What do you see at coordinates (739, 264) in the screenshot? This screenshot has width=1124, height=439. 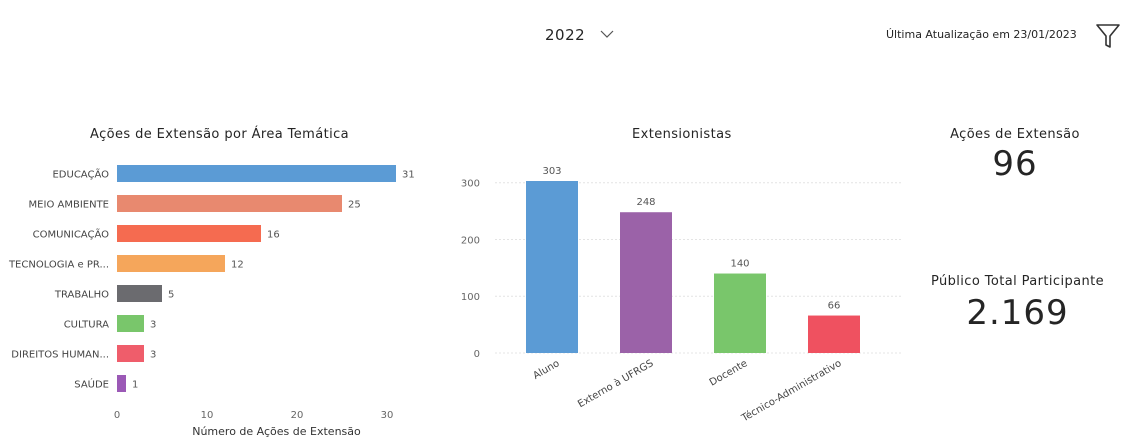 I see `data-label: 140` at bounding box center [739, 264].